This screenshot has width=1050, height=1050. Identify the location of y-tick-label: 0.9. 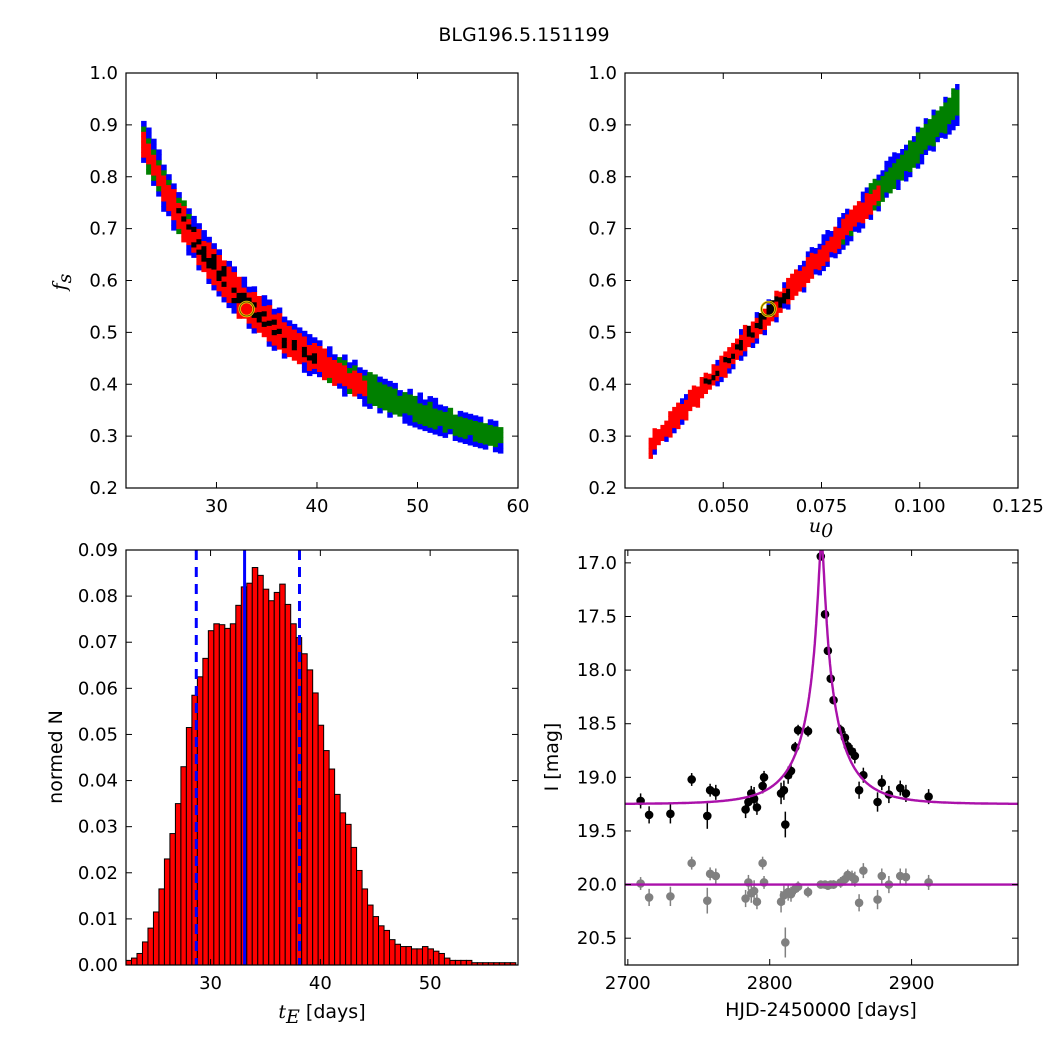
(103, 125).